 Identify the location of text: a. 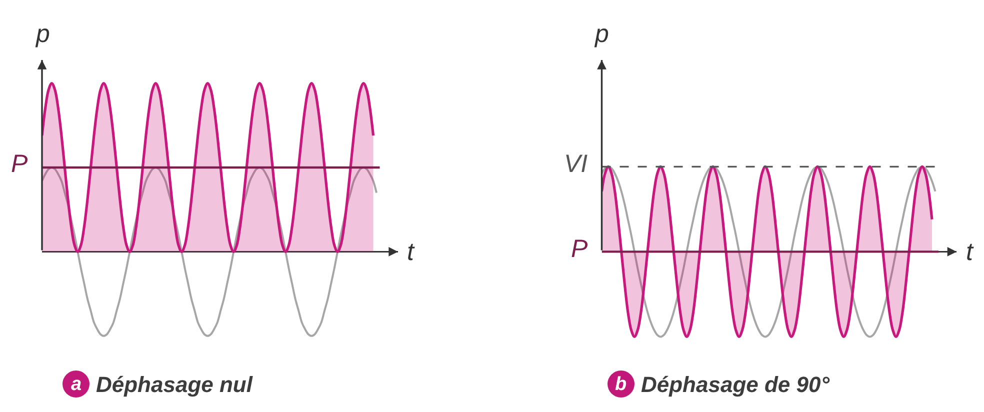
(76, 384).